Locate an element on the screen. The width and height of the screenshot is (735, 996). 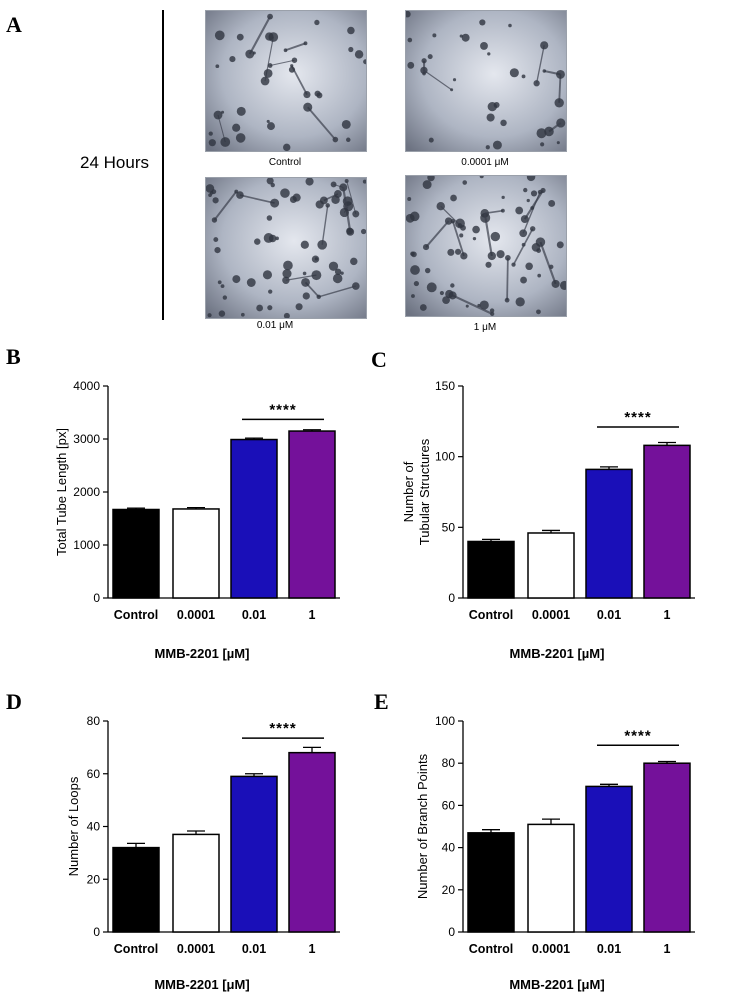
y-axis-label: Number of Branch Points is located at coordinates (422, 826).